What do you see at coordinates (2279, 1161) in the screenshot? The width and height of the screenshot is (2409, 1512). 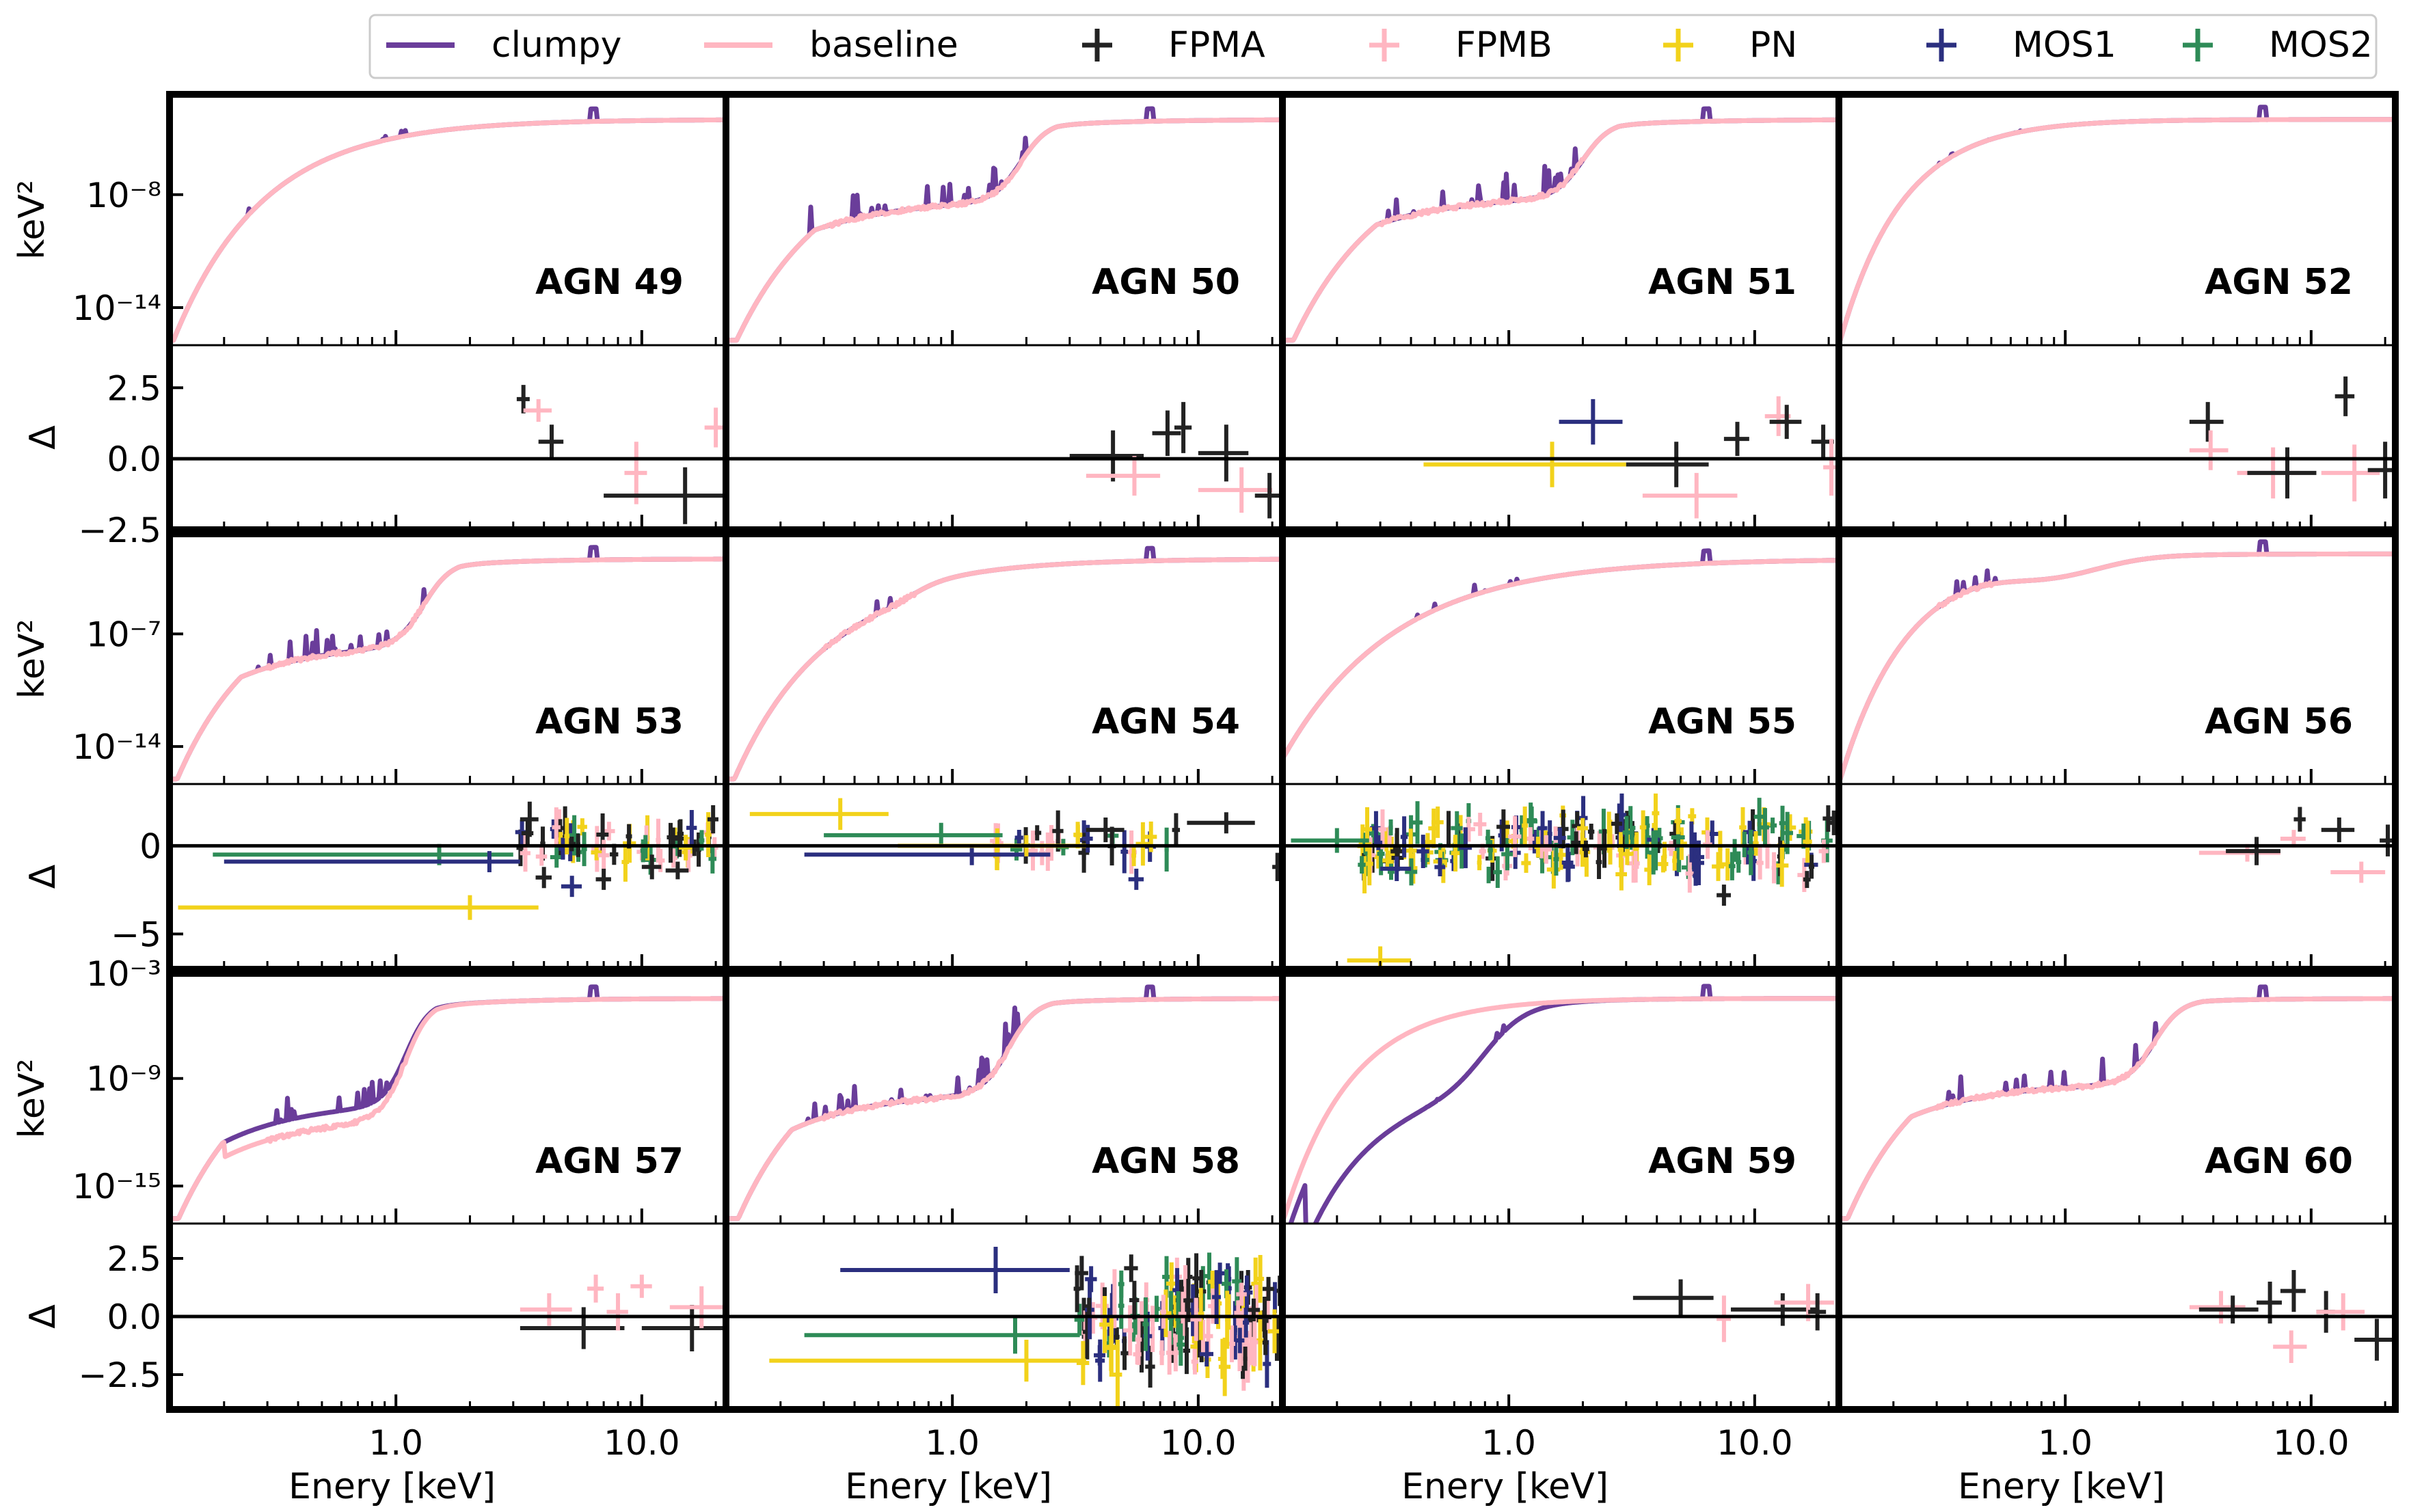 I see `panel-label: AGN 60` at bounding box center [2279, 1161].